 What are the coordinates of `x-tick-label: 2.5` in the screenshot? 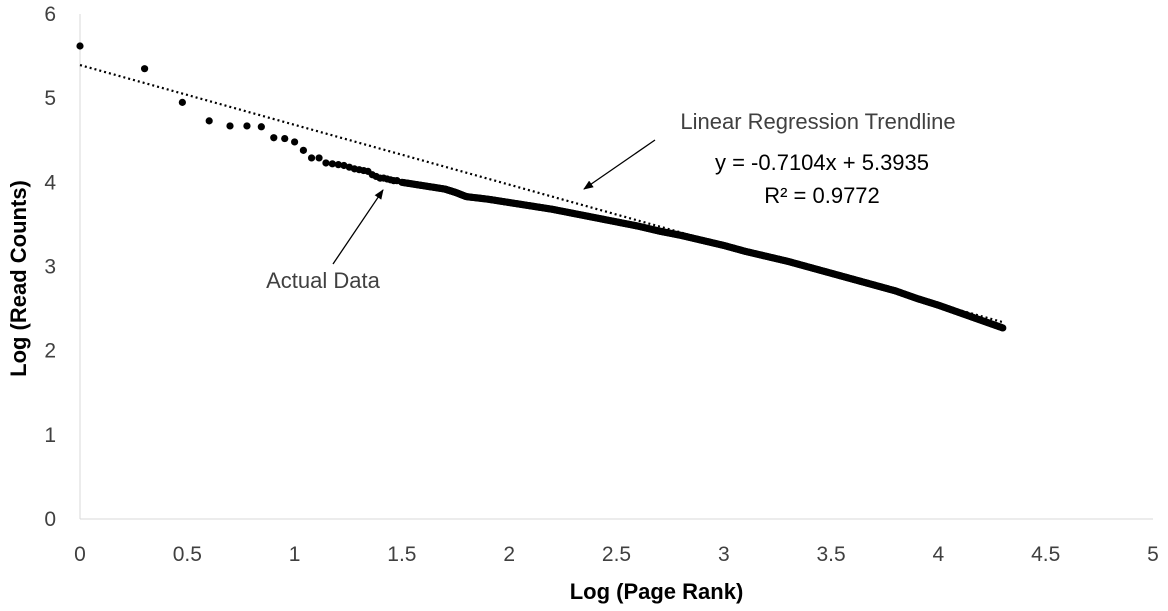 It's located at (616, 554).